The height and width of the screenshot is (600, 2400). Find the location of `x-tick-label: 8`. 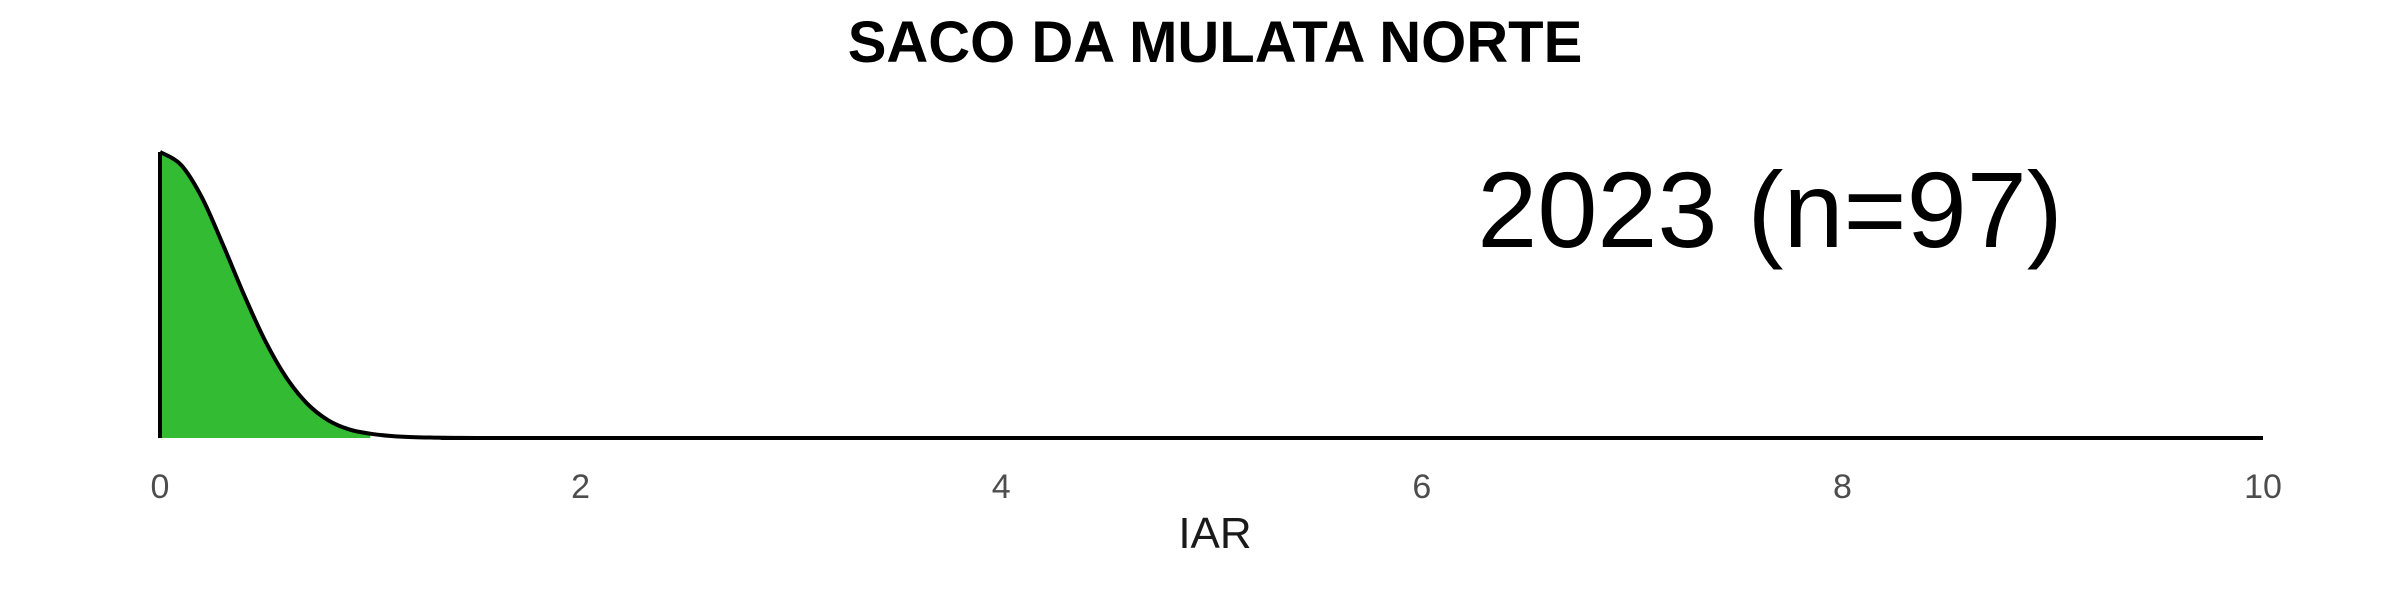

x-tick-label: 8 is located at coordinates (1842, 487).